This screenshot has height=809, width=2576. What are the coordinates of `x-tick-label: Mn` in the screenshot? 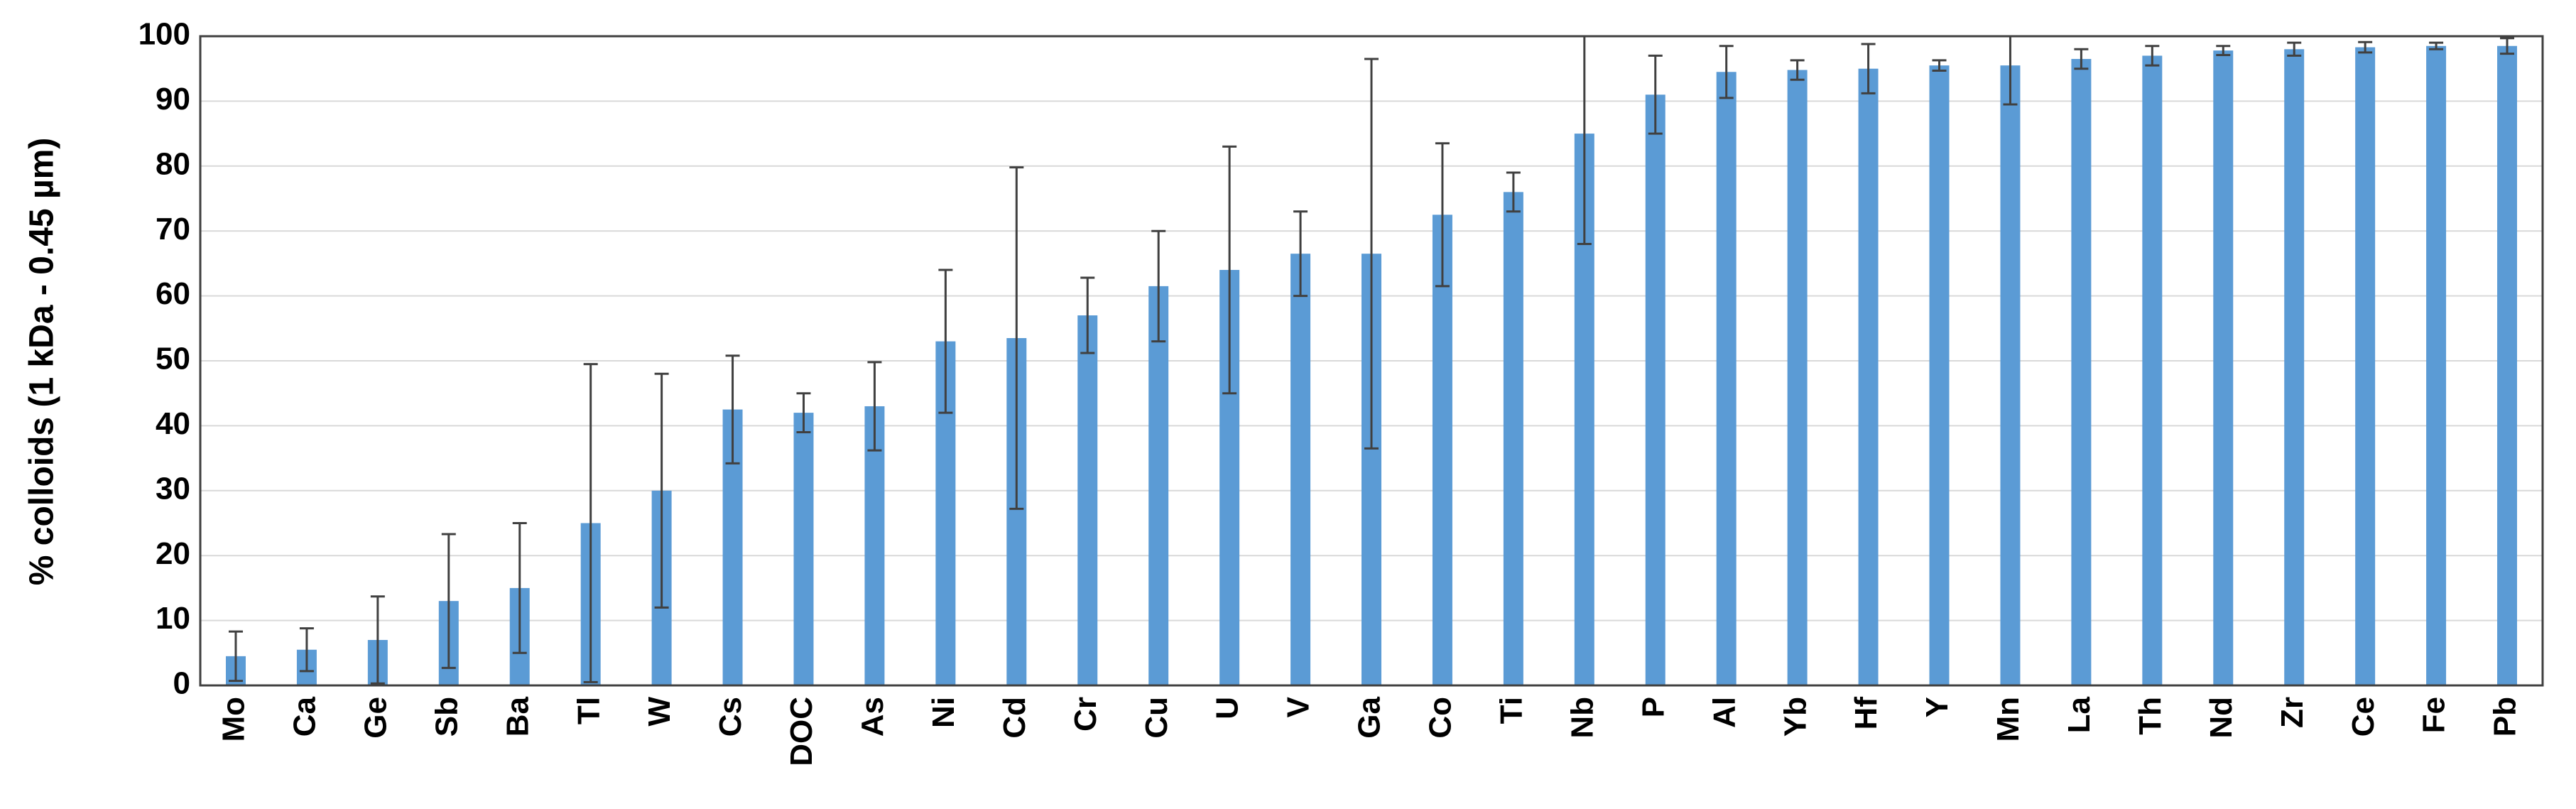 It's located at (2008, 719).